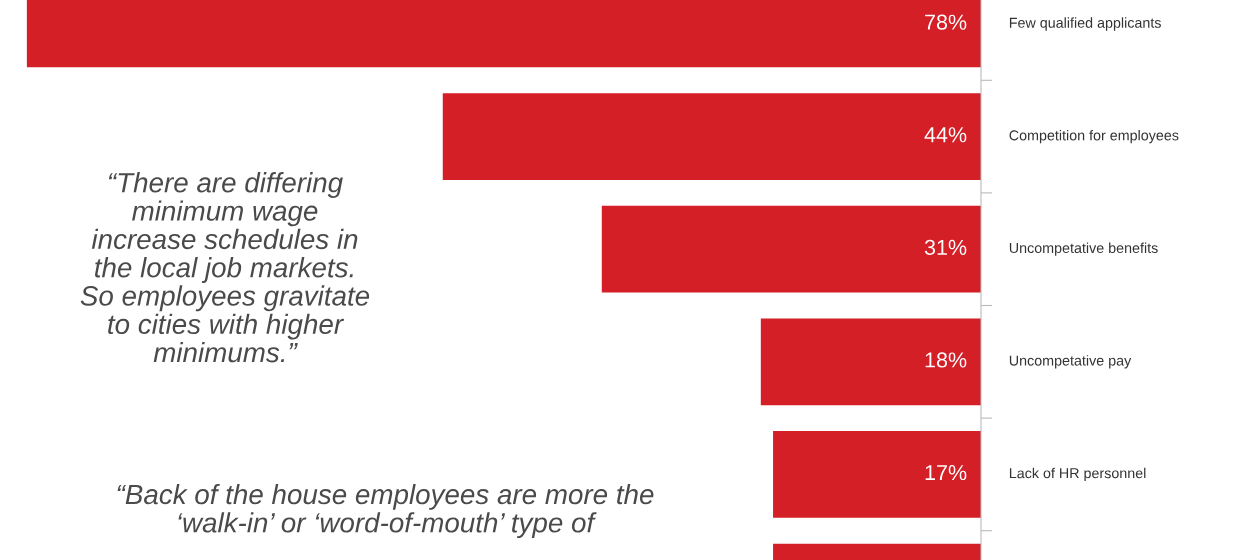 The height and width of the screenshot is (560, 1260). What do you see at coordinates (946, 22) in the screenshot?
I see `data-label: 78%` at bounding box center [946, 22].